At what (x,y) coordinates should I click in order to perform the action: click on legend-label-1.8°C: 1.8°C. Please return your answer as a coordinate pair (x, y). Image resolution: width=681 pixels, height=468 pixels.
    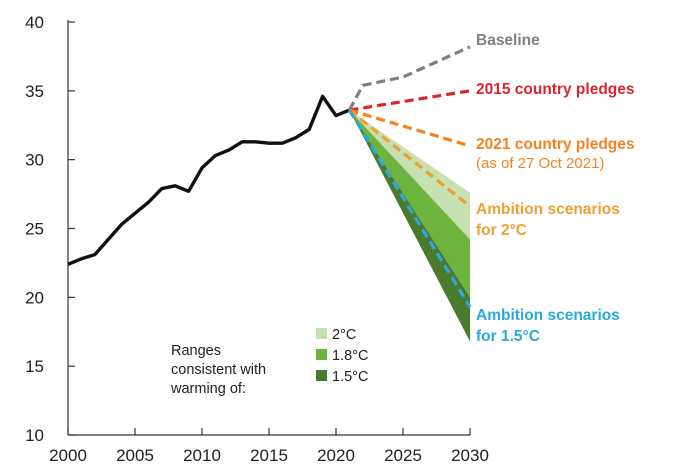
    Looking at the image, I should click on (350, 356).